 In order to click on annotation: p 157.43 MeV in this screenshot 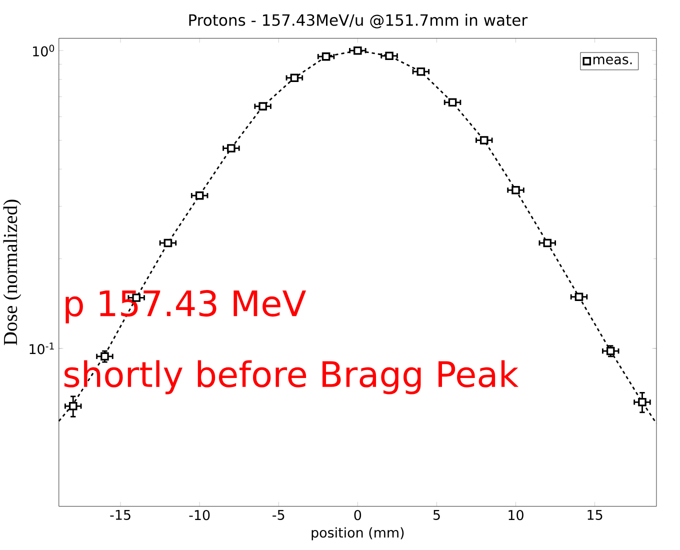, I will do `click(186, 307)`.